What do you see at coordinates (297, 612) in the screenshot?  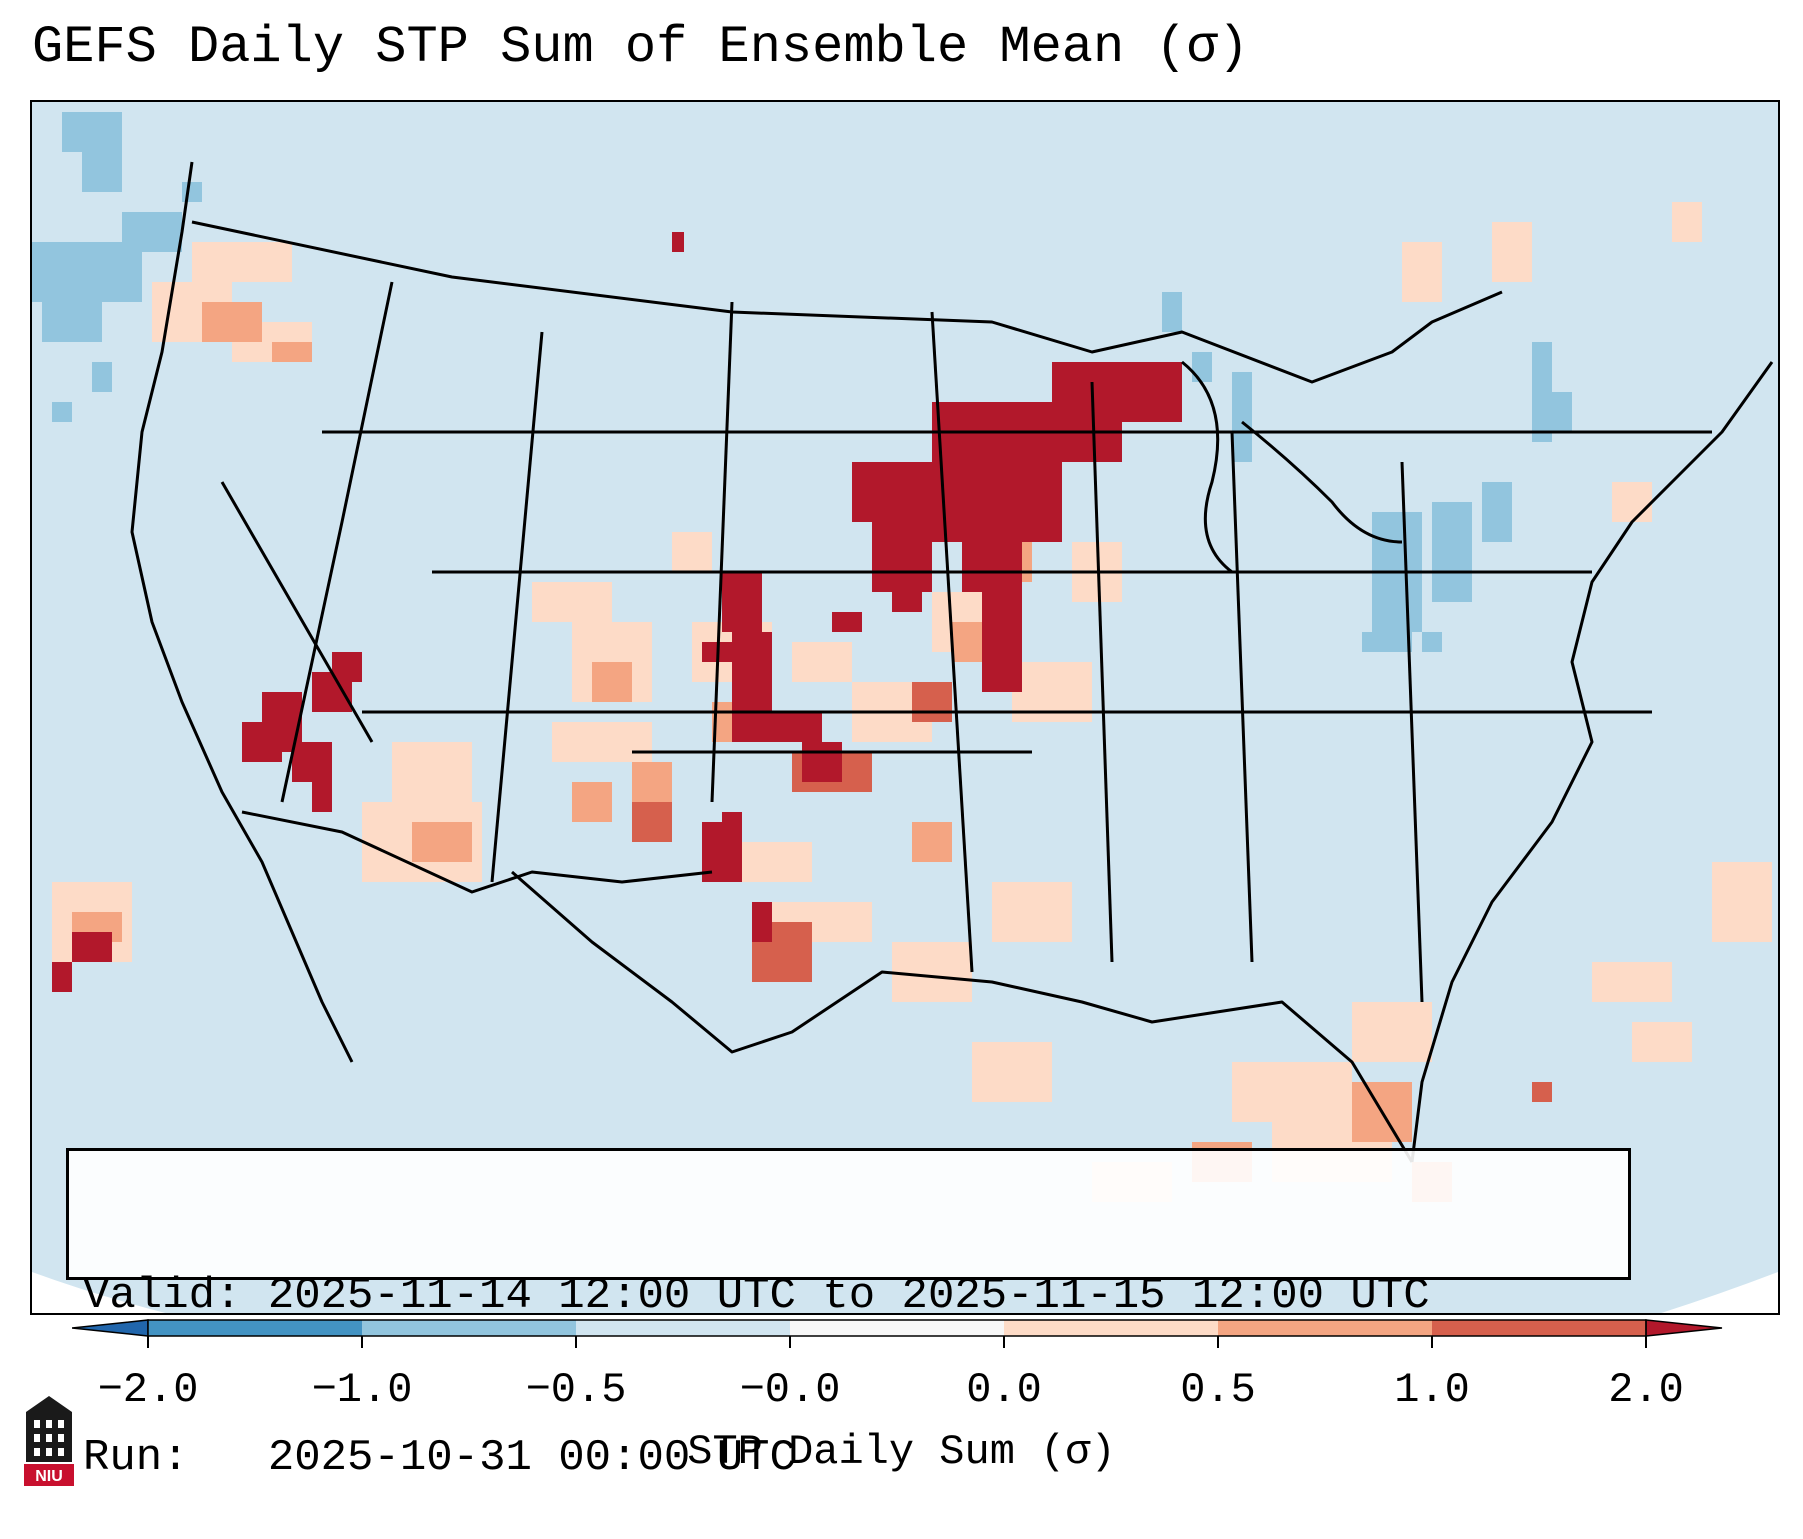 I see `nevada-diagonal` at bounding box center [297, 612].